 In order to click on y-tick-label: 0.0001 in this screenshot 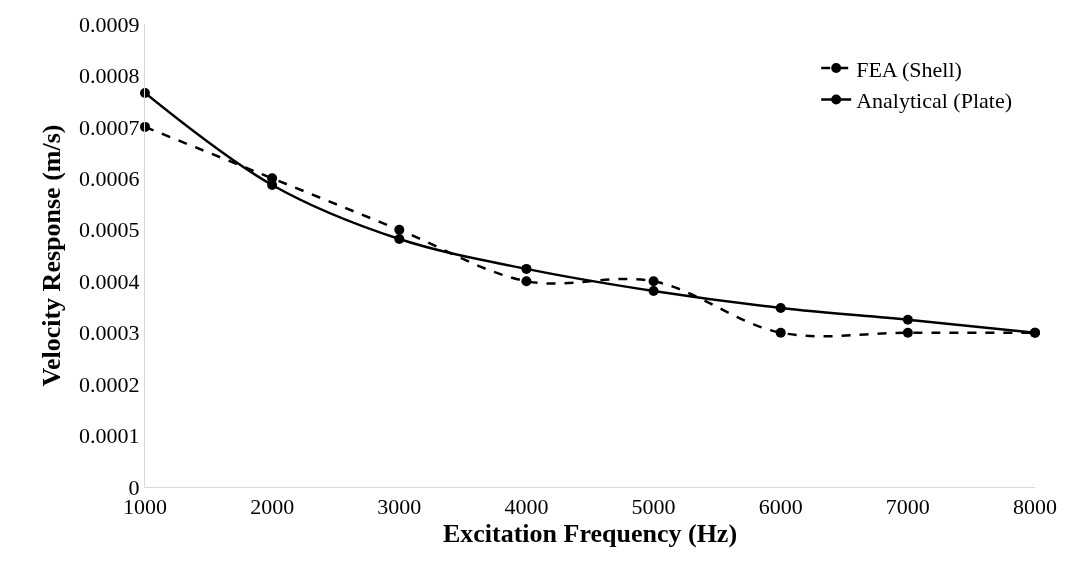, I will do `click(109, 436)`.